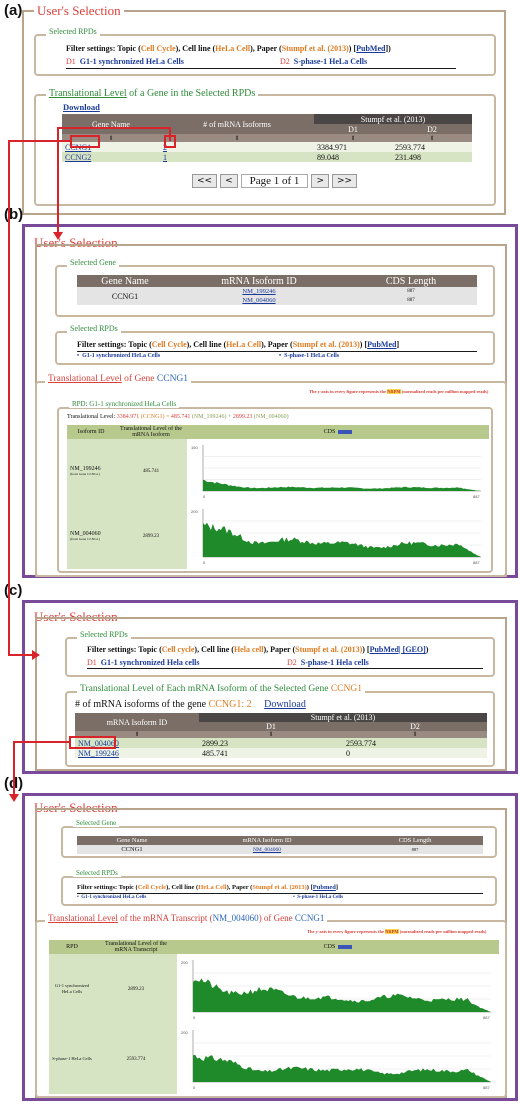 The image size is (520, 1105). What do you see at coordinates (124, 404) in the screenshot?
I see `rpd-plot-legend: RPD: G1-1 synchronized HeLa Cells` at bounding box center [124, 404].